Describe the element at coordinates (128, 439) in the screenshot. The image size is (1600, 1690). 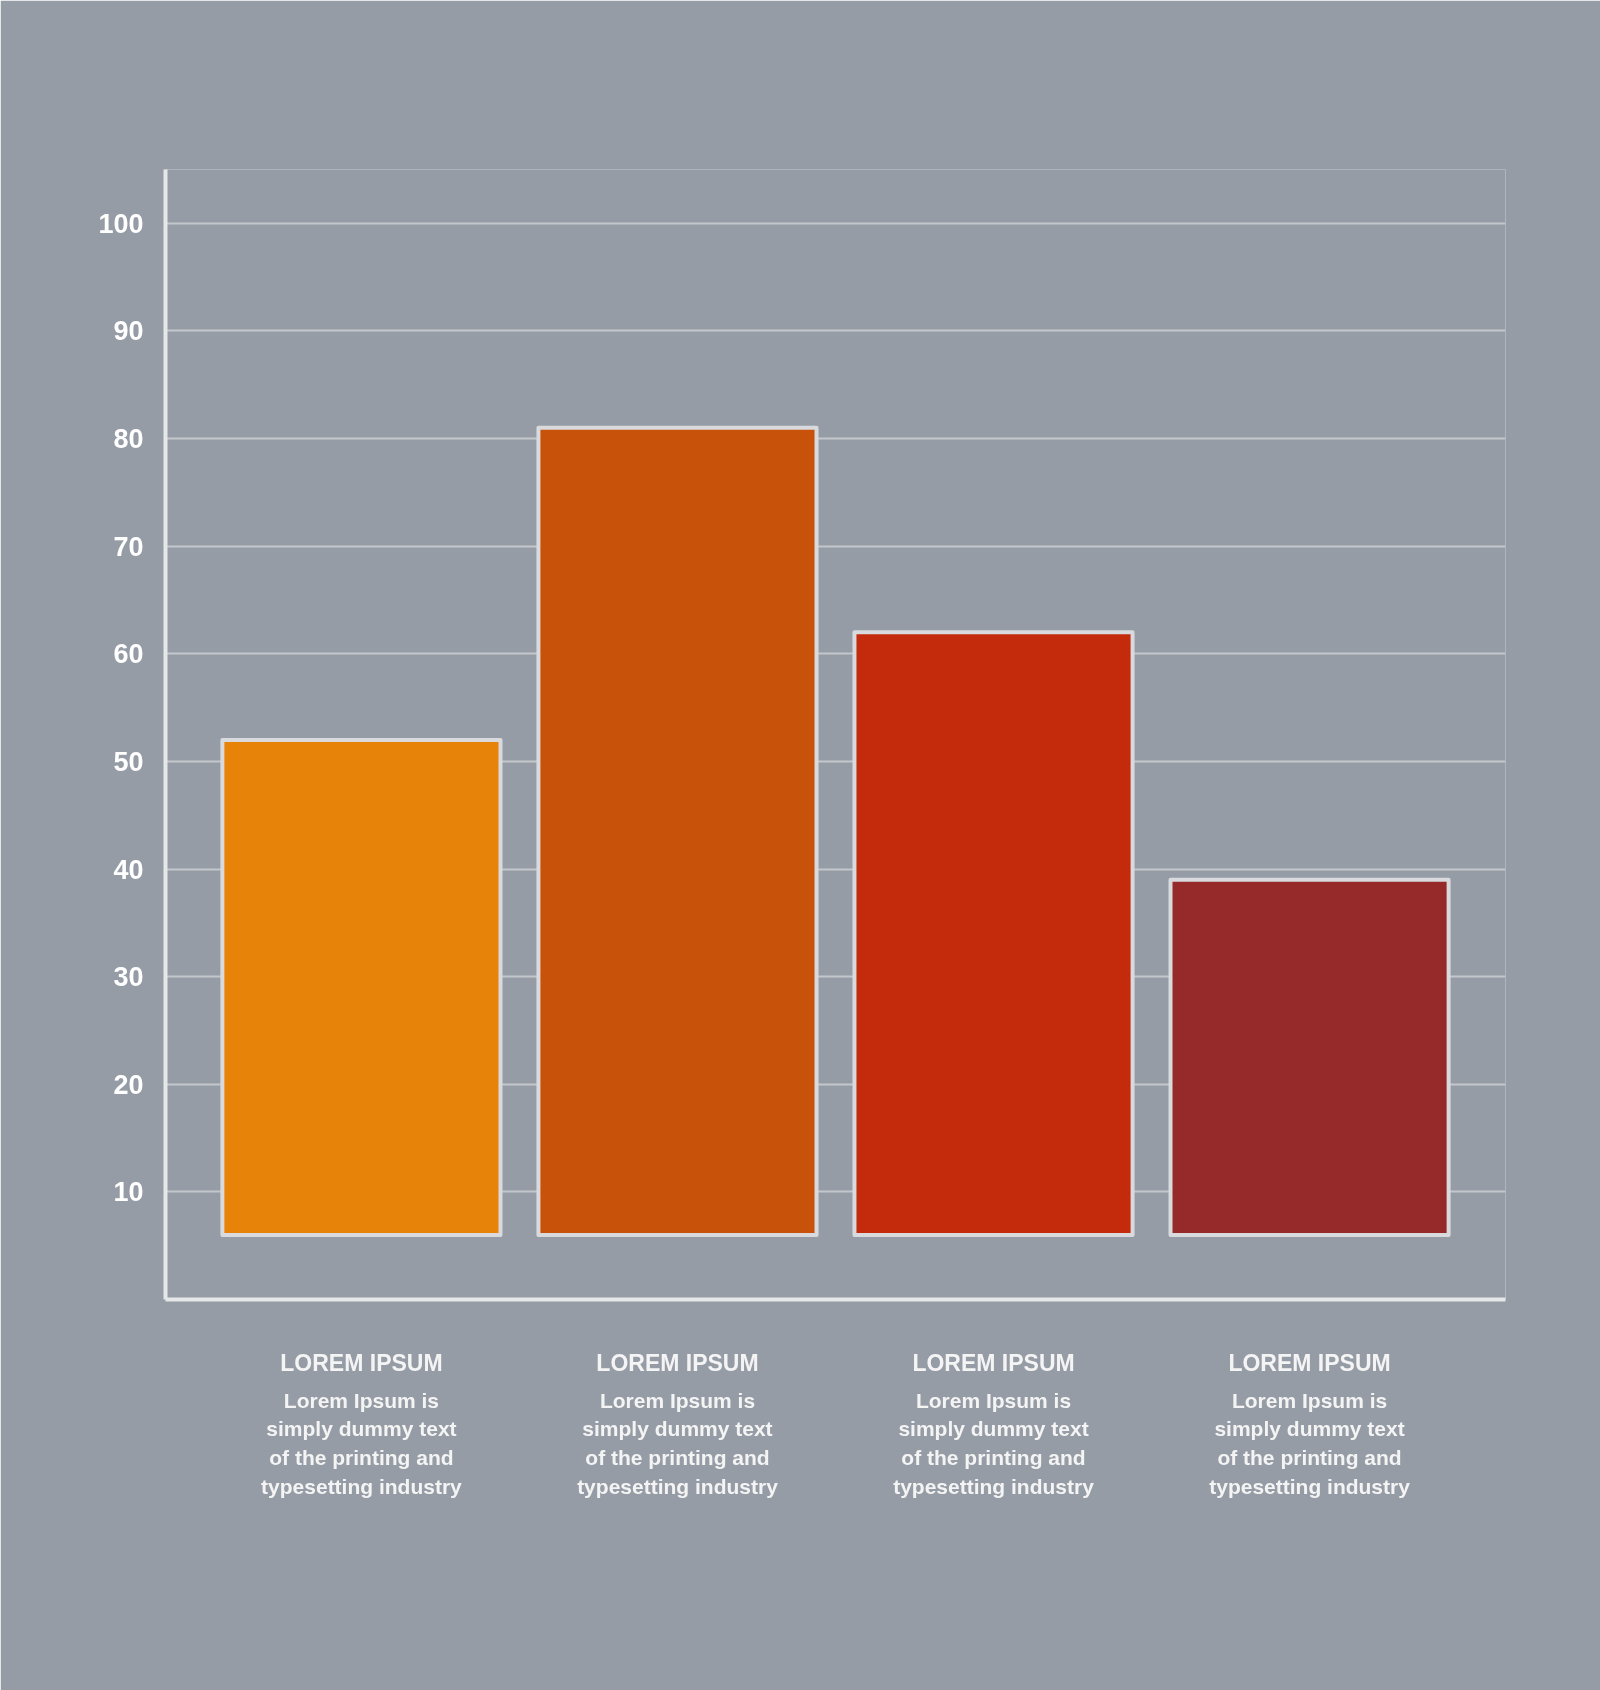
I see `y-tick-label: 80` at that location.